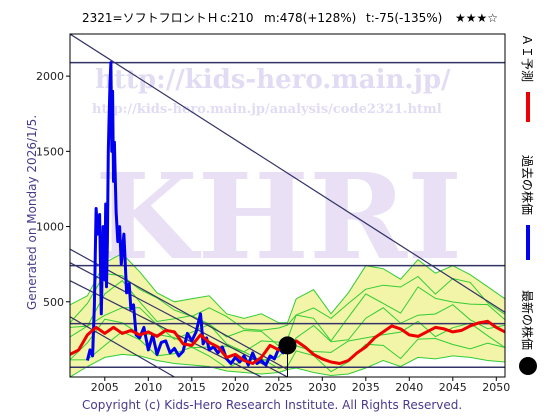 This screenshot has width=560, height=420. Describe the element at coordinates (192, 387) in the screenshot. I see `x-tick-label: 2015` at that location.